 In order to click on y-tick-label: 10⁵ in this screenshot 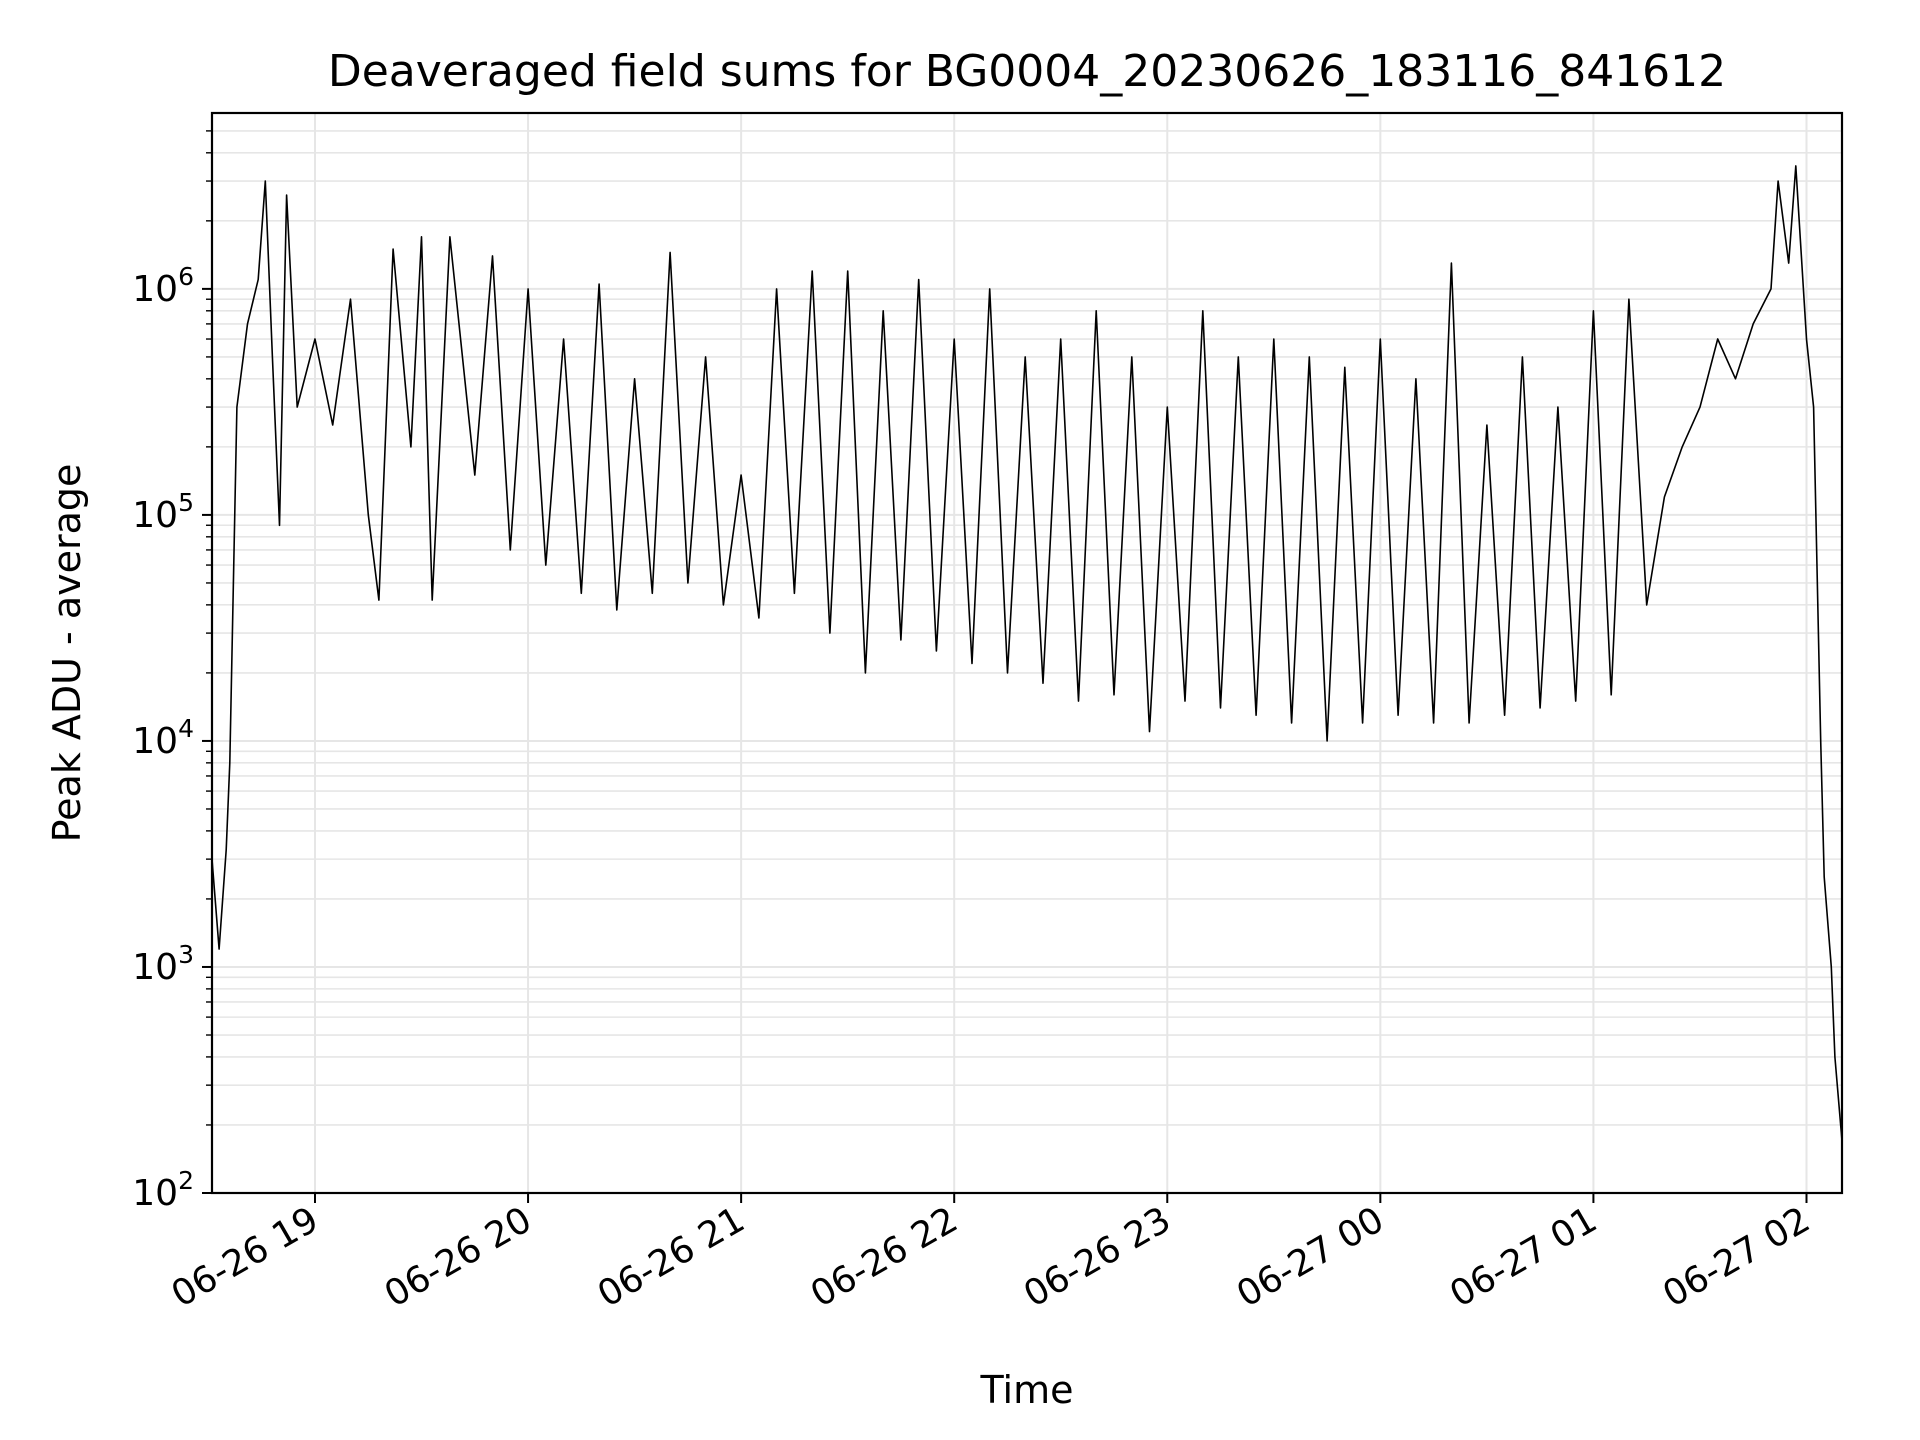, I will do `click(163, 512)`.